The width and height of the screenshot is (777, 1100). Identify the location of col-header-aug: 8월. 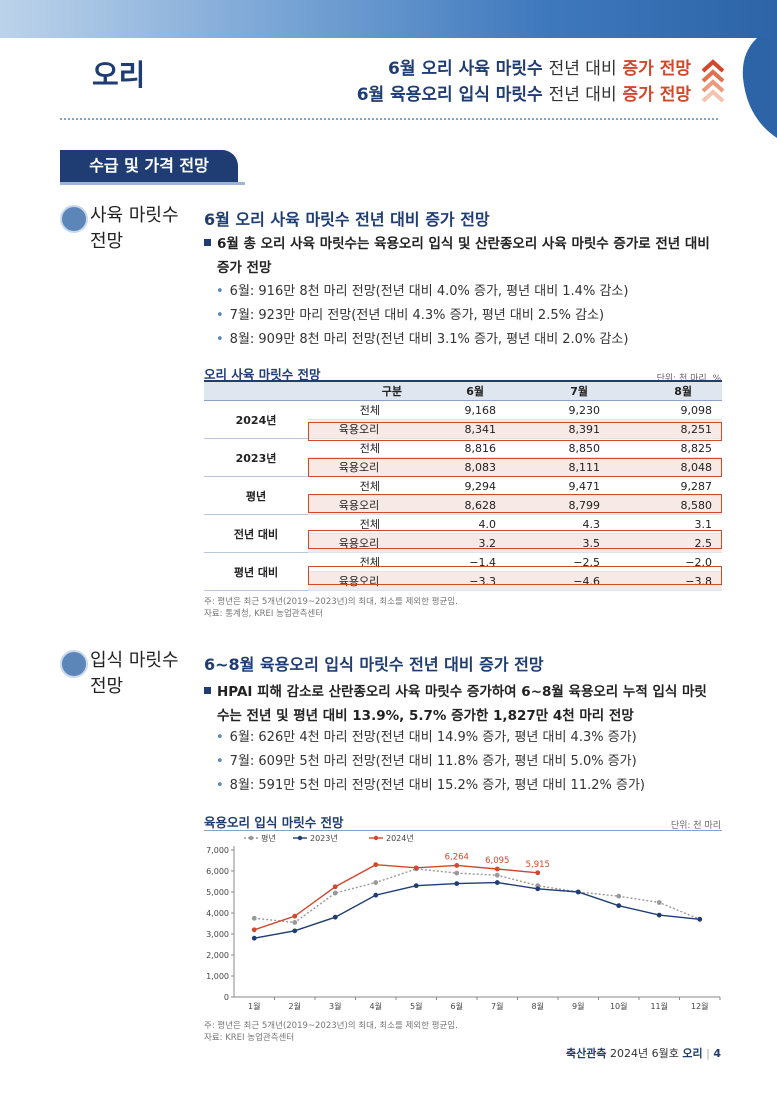
(670, 391).